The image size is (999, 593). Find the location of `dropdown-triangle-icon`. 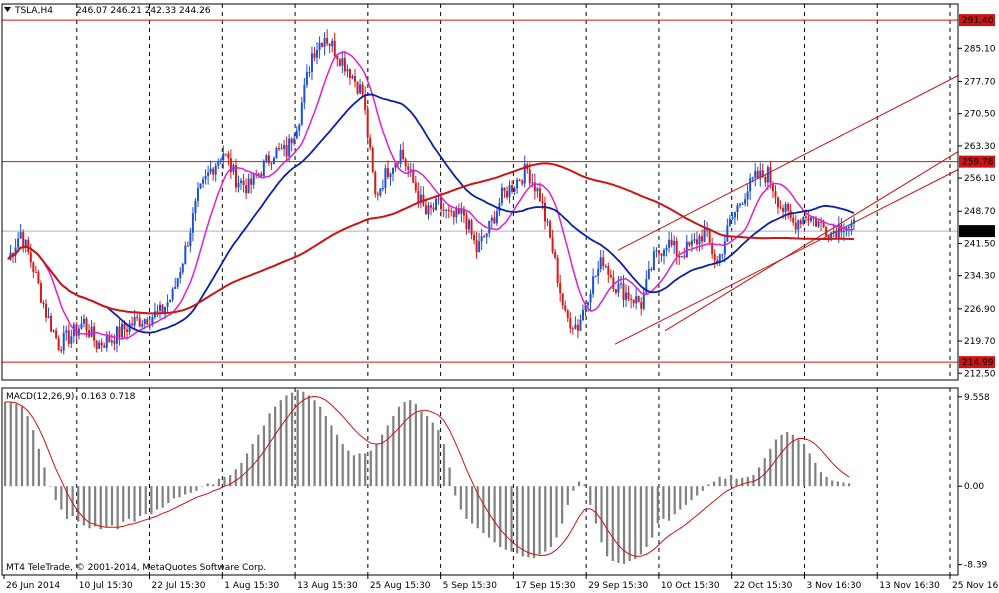

dropdown-triangle-icon is located at coordinates (7, 9).